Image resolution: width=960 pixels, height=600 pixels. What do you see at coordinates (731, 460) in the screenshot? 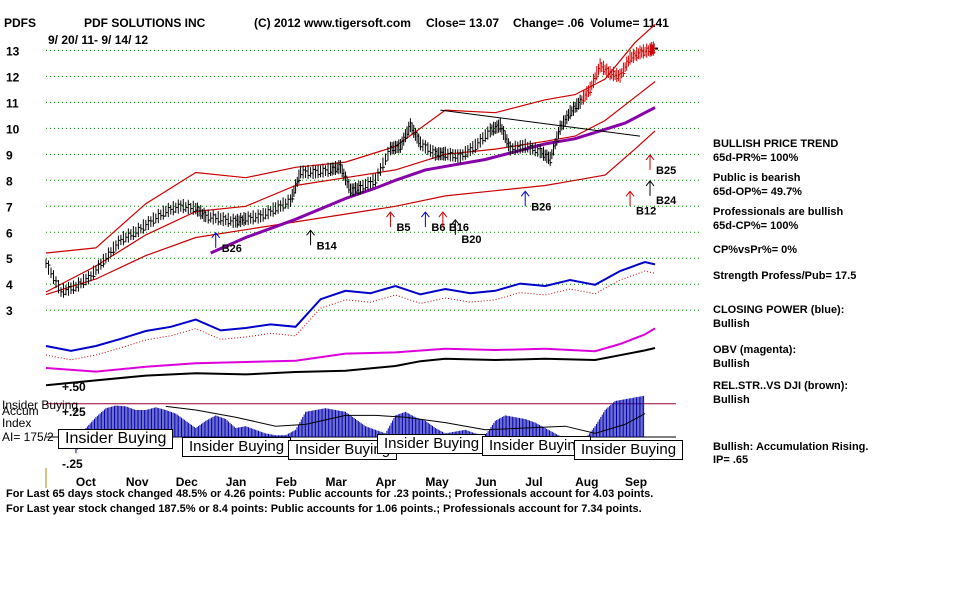
I see `ip-value: IP= .65` at bounding box center [731, 460].